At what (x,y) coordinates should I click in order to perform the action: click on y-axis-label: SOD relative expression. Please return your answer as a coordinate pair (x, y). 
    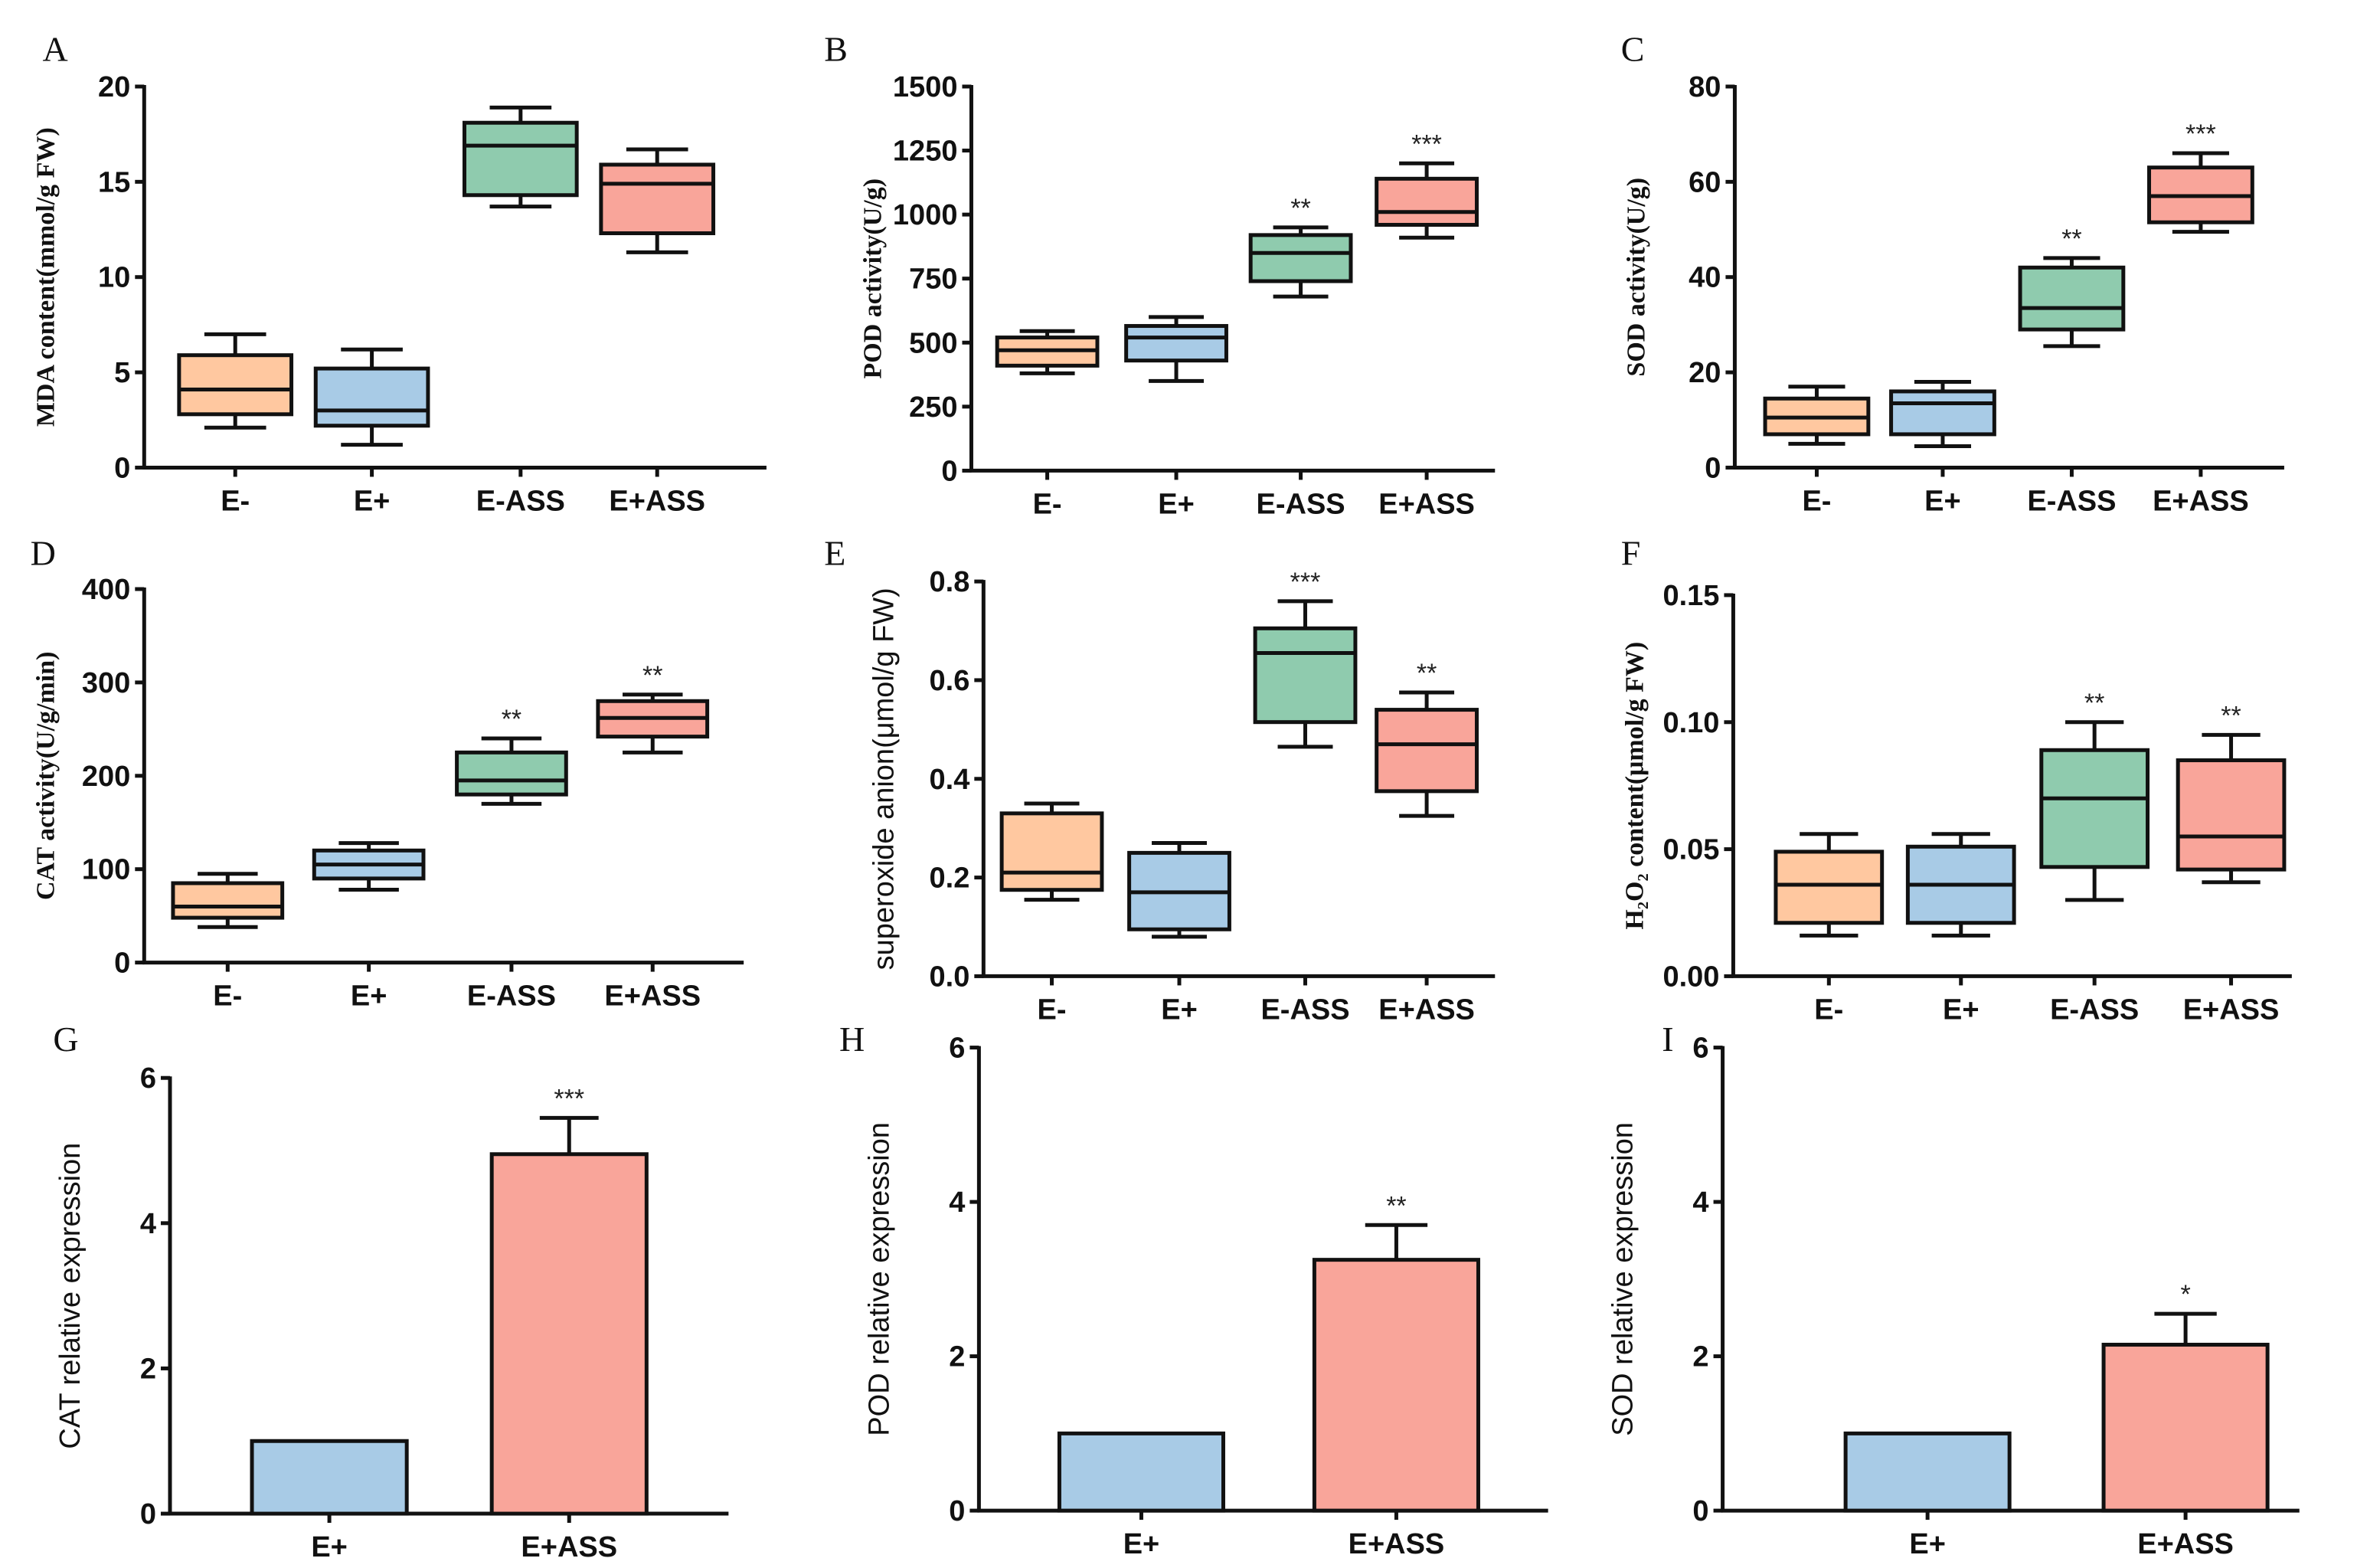
    Looking at the image, I should click on (1623, 1279).